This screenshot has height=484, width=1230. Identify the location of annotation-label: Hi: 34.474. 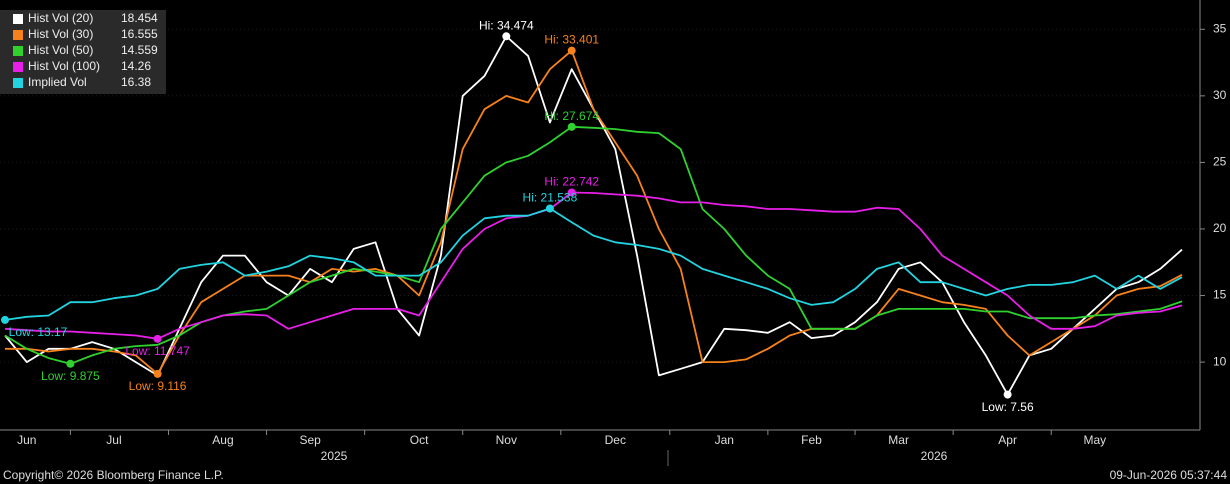
(506, 25).